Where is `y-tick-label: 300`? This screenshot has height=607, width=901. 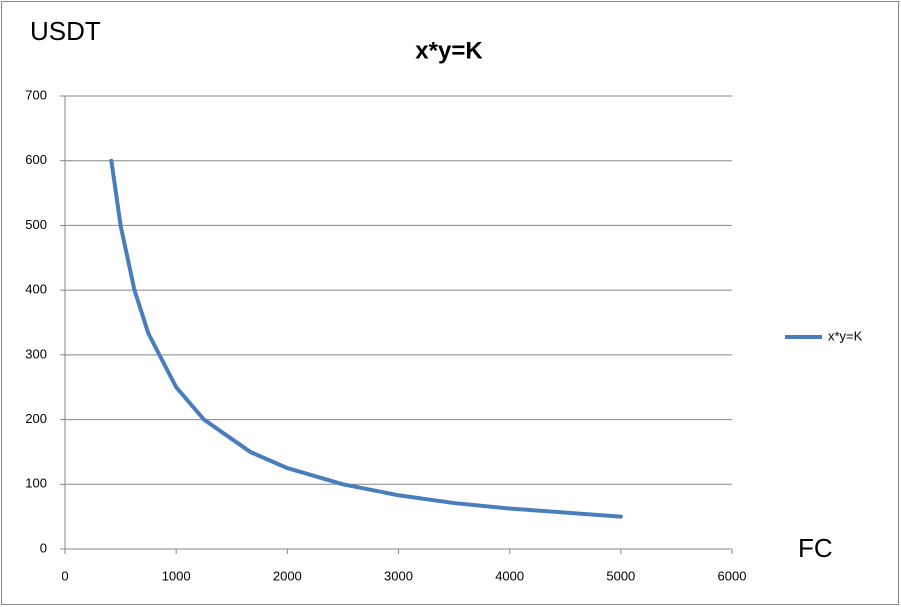 y-tick-label: 300 is located at coordinates (36, 353).